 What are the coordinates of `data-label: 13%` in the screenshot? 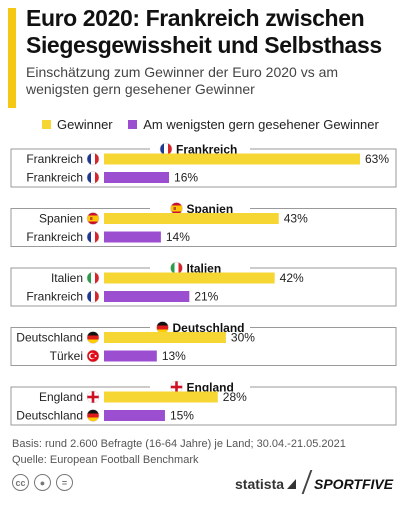 It's located at (174, 356).